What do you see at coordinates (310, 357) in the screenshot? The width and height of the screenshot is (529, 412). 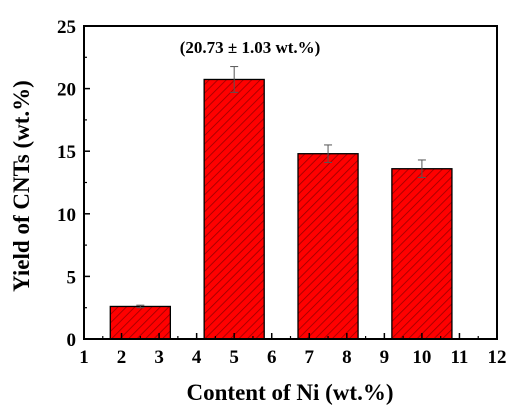 I see `x-tick-label: 7` at bounding box center [310, 357].